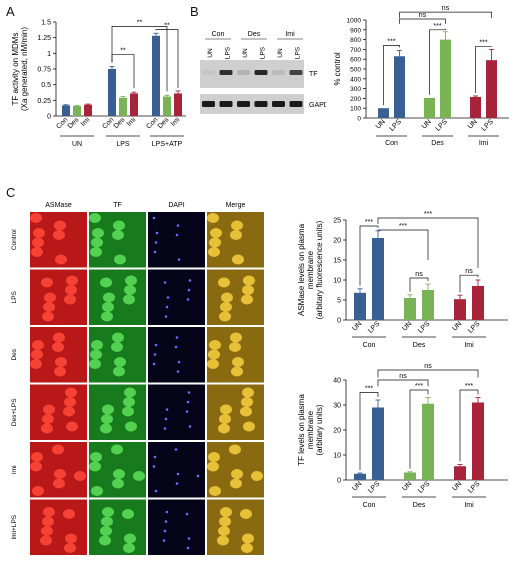 This screenshot has width=520, height=562. Describe the element at coordinates (319, 269) in the screenshot. I see `y-axis-label: (arbitary fluorescence units)` at that location.